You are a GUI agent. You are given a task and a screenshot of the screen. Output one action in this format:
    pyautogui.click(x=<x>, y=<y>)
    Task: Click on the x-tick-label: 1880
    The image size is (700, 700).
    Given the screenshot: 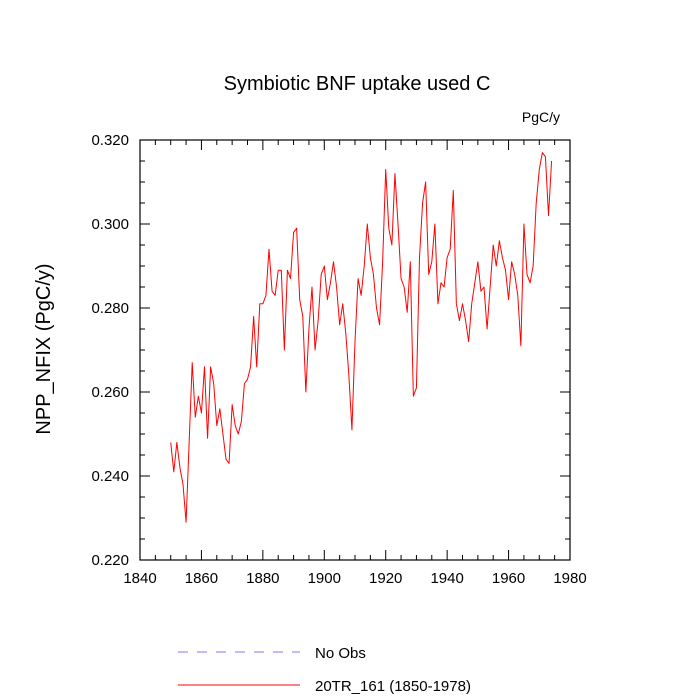 What is the action you would take?
    pyautogui.click(x=262, y=578)
    